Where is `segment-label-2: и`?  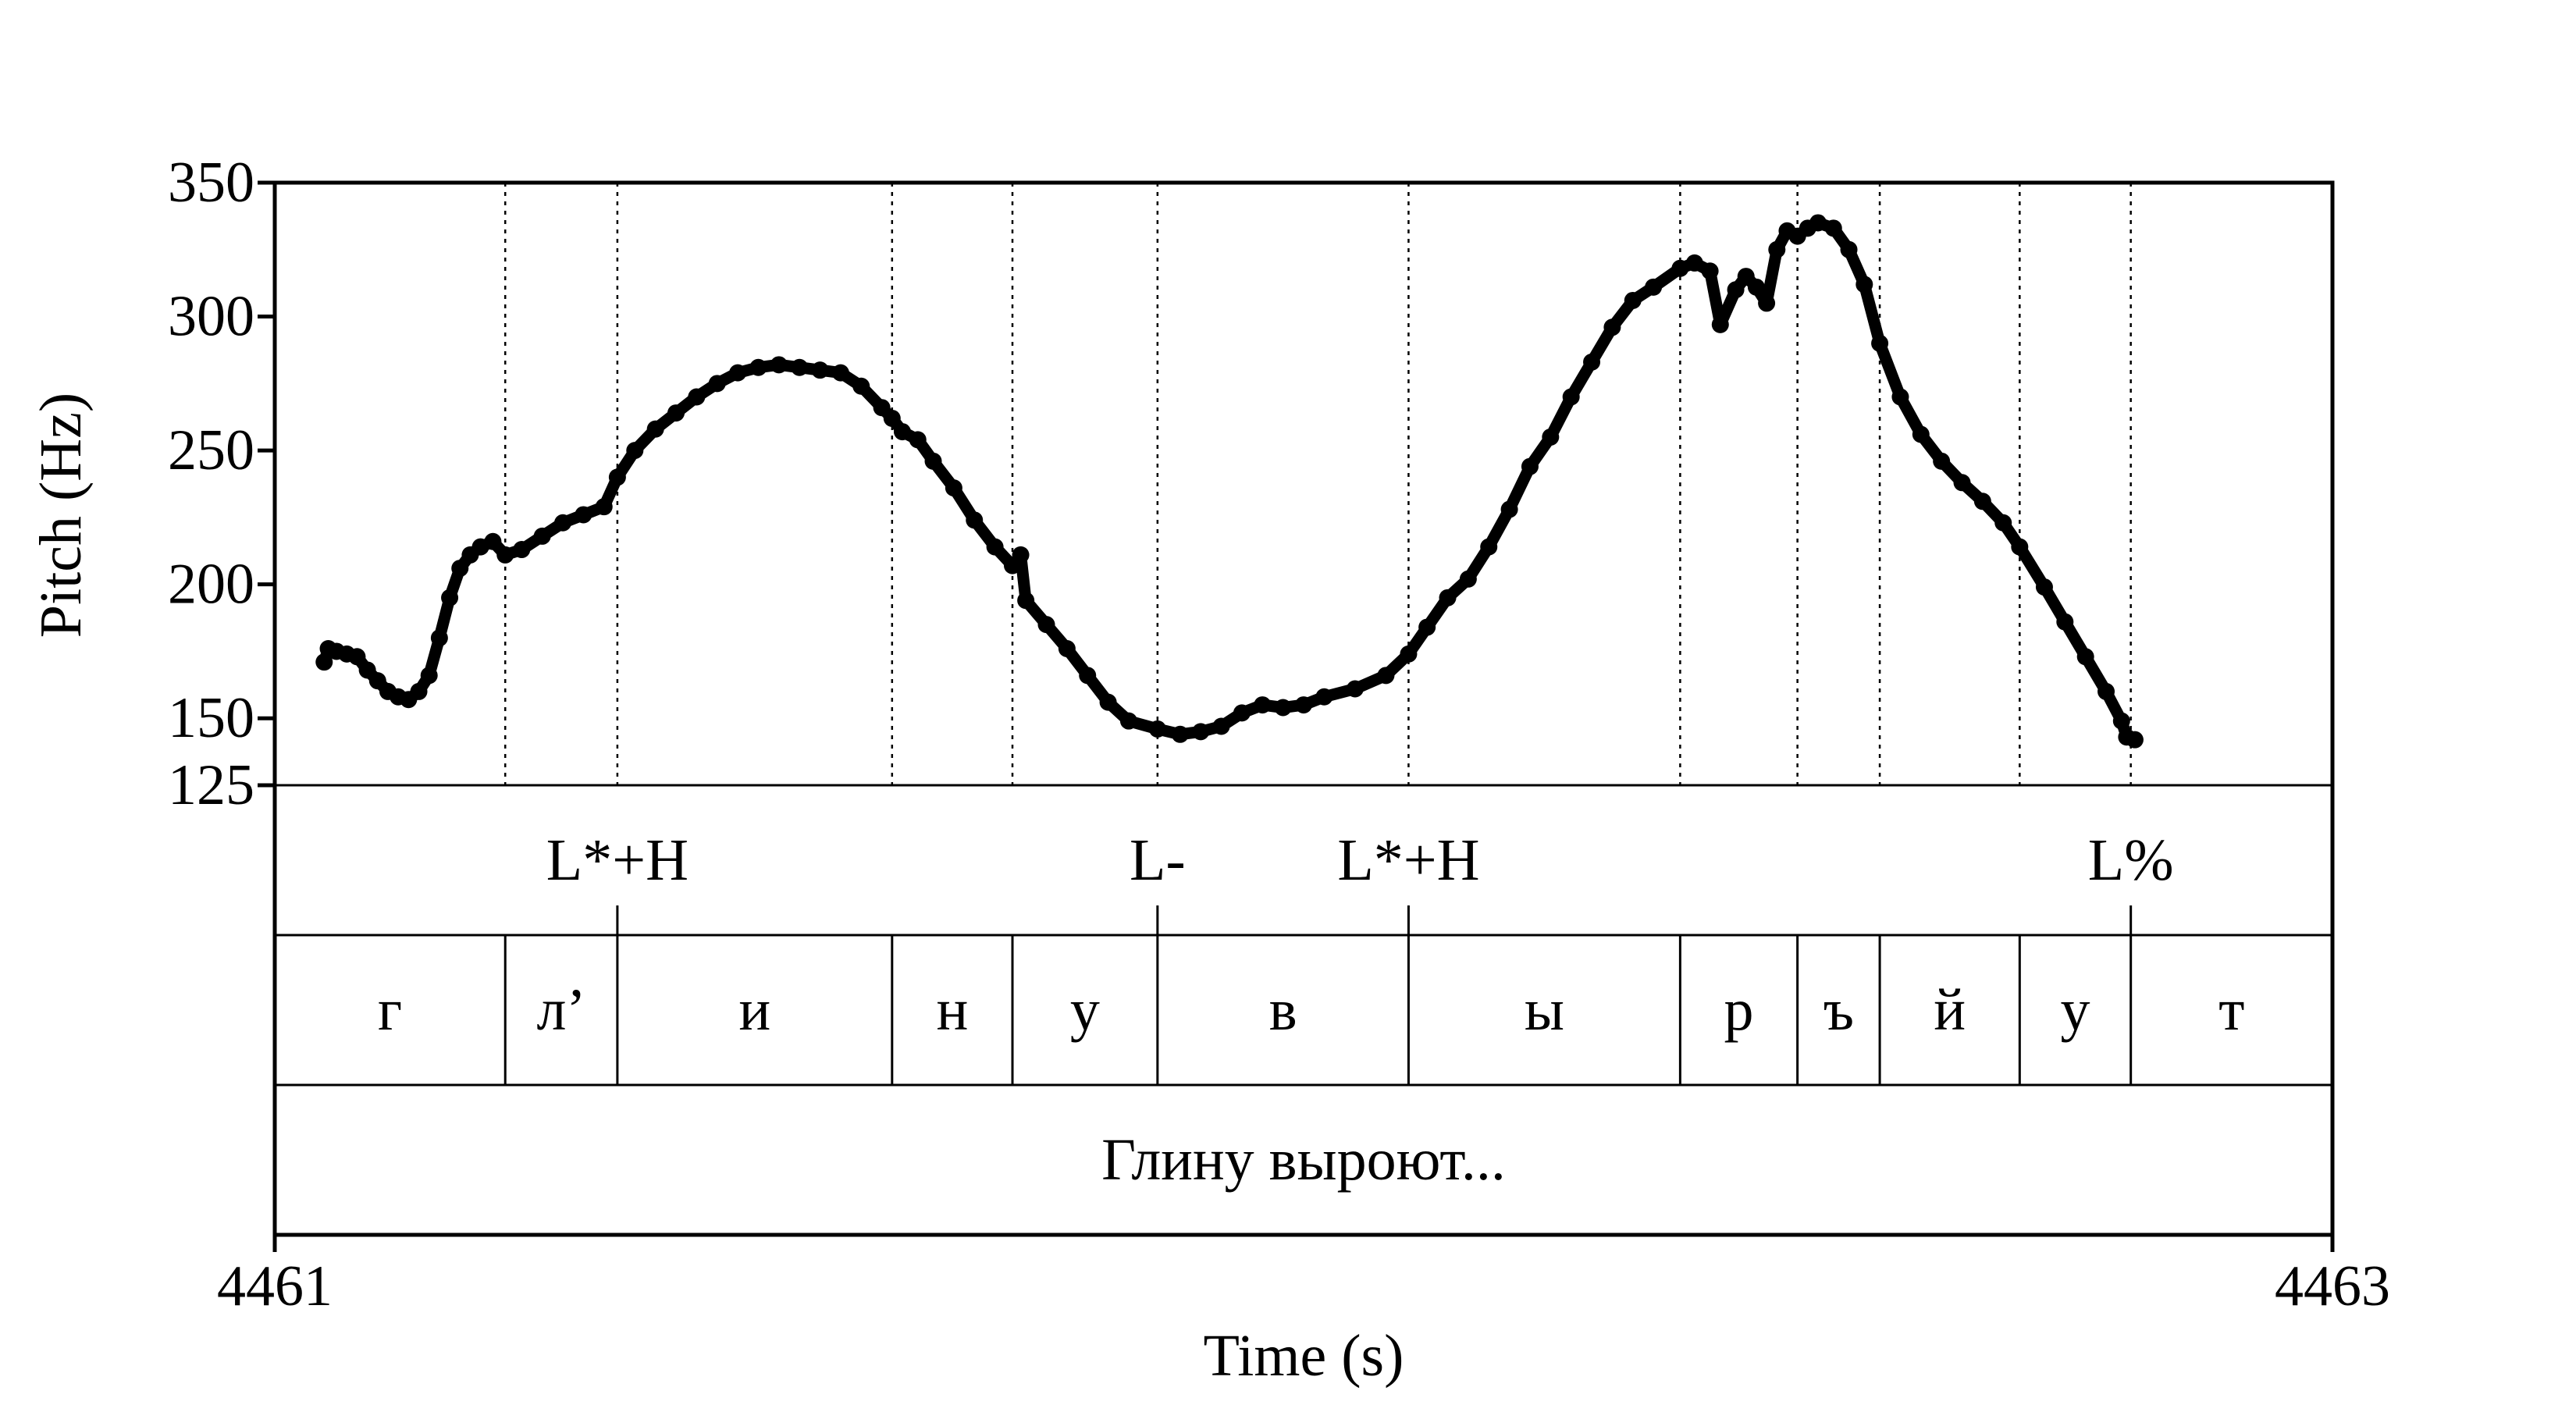 segment-label-2: и is located at coordinates (755, 1010).